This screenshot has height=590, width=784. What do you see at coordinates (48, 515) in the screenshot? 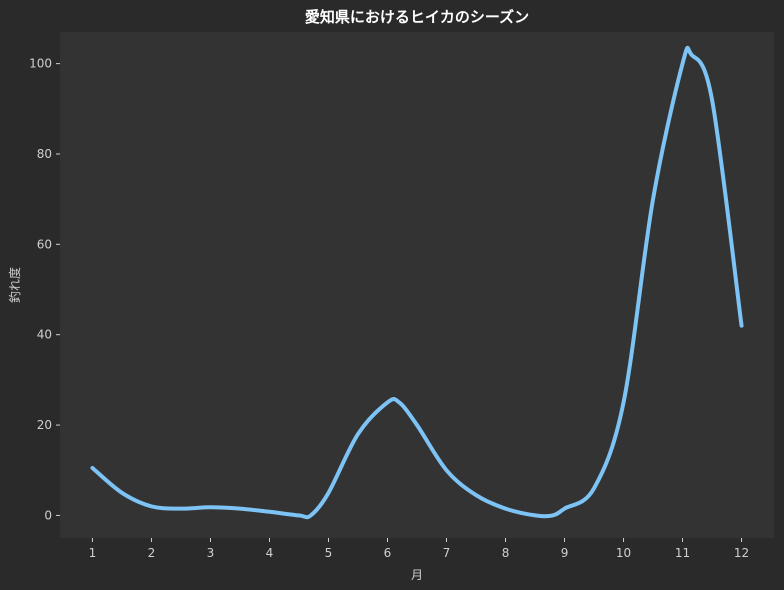
I see `y-tick-label: 0` at bounding box center [48, 515].